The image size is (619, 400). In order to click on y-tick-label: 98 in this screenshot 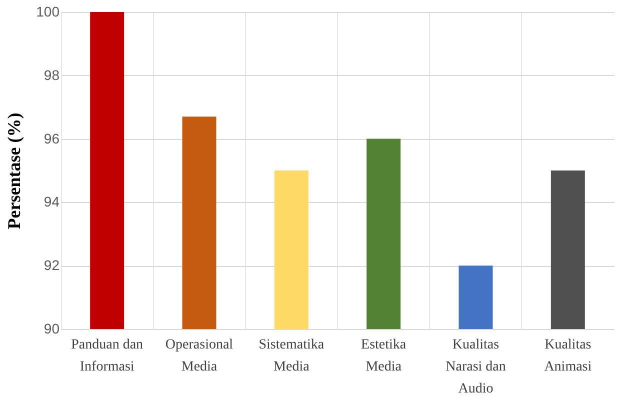, I will do `click(52, 74)`.